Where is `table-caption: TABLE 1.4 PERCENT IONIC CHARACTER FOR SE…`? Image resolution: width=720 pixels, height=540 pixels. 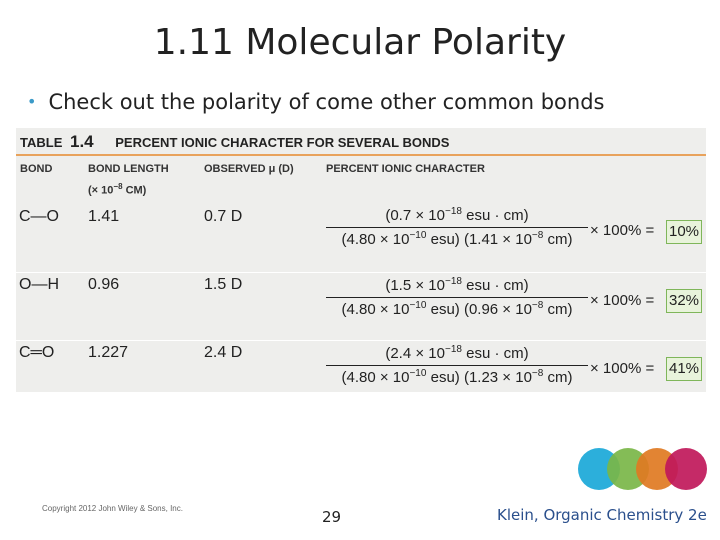 table-caption: TABLE 1.4 PERCENT IONIC CHARACTER FOR SE… is located at coordinates (234, 142).